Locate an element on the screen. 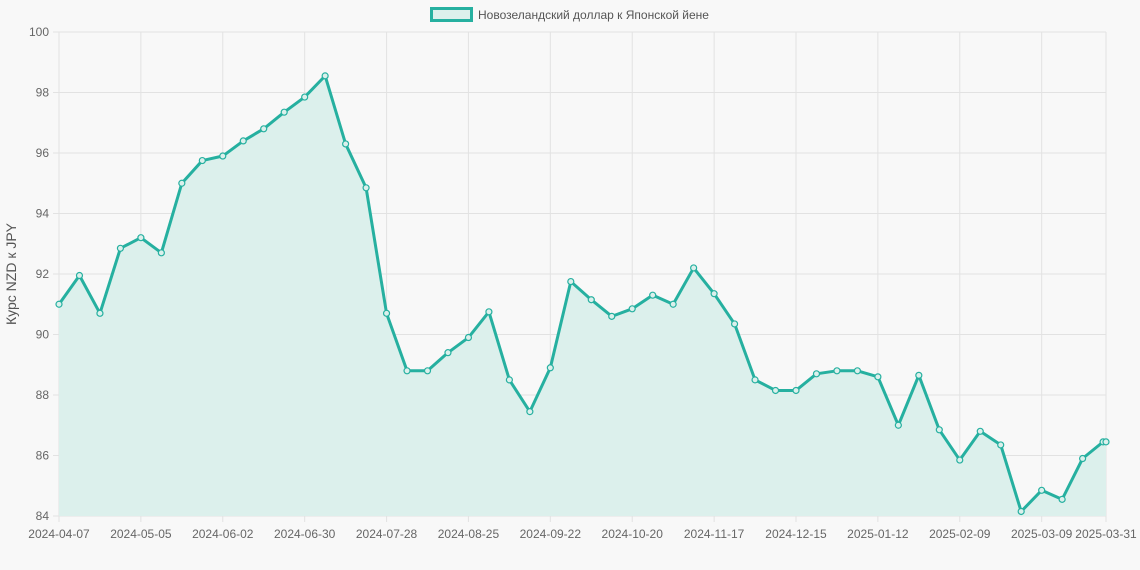  y-tick-label: 94 is located at coordinates (43, 214).